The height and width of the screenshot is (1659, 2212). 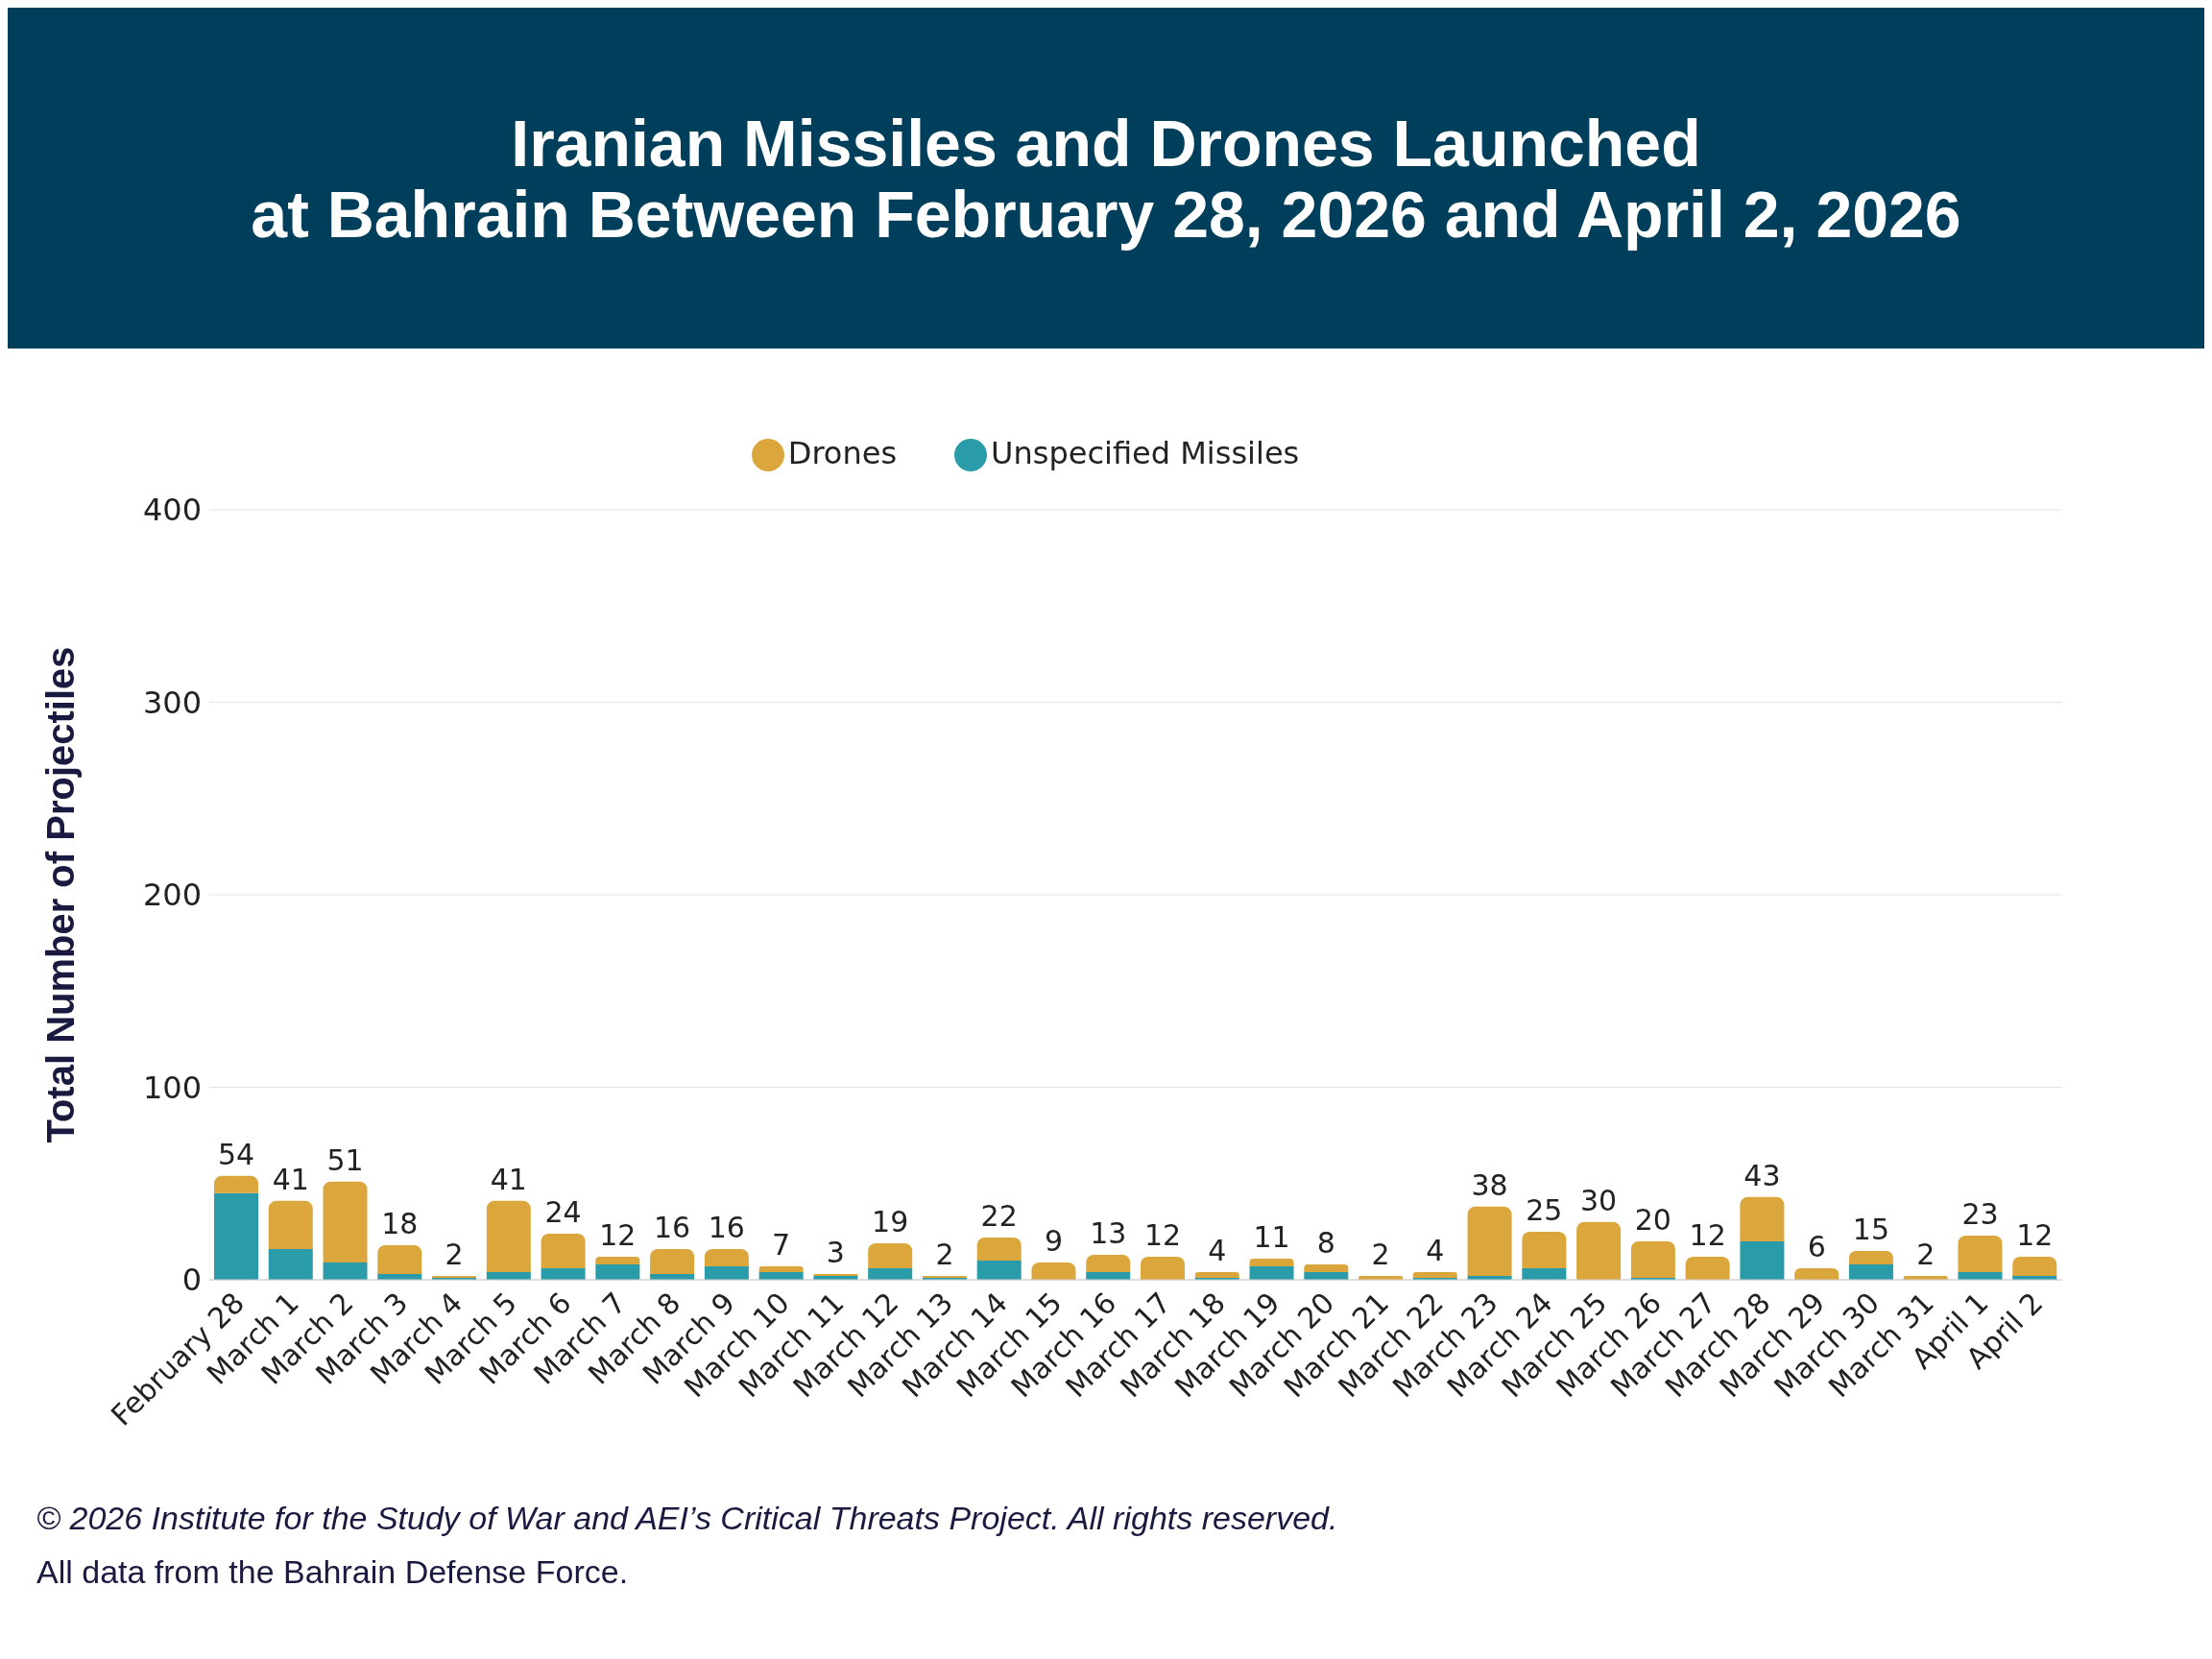 I want to click on total-label: 25, so click(x=1544, y=1209).